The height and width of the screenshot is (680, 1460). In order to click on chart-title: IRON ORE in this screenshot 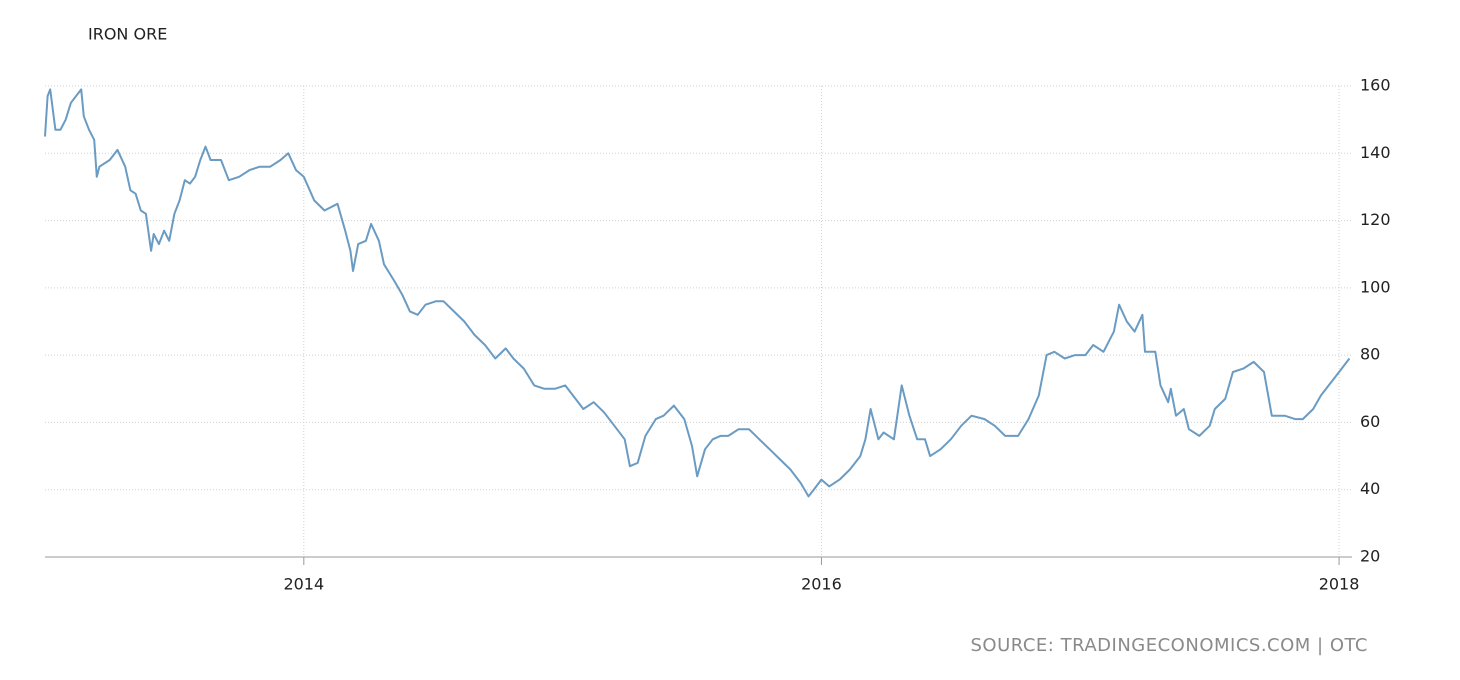, I will do `click(127, 34)`.